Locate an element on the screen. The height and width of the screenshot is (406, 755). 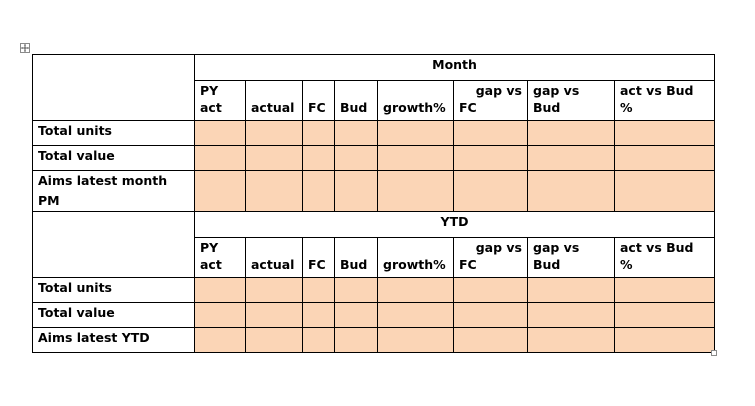
ytd-col-header-bud: Bud is located at coordinates (356, 257).